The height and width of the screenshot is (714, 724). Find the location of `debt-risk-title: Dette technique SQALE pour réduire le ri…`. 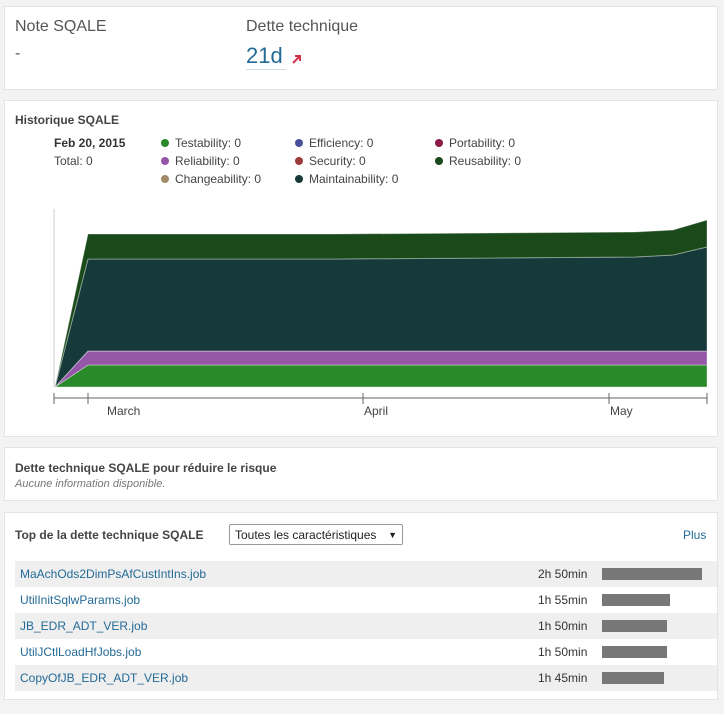

debt-risk-title: Dette technique SQALE pour réduire le ri… is located at coordinates (146, 468).